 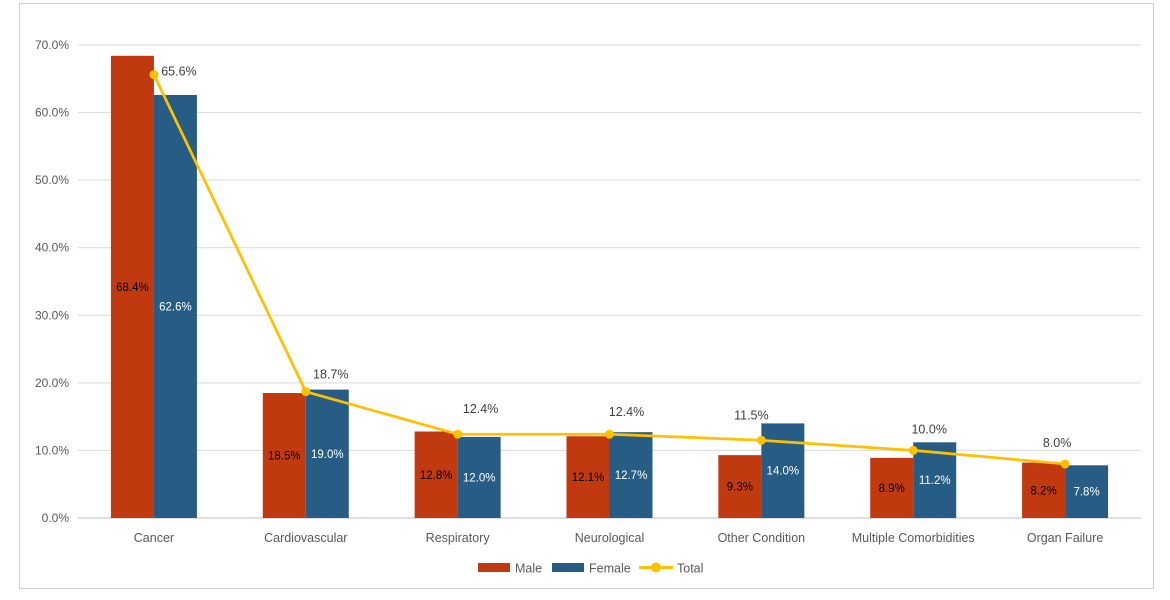 What do you see at coordinates (761, 440) in the screenshot?
I see `total-marker-other-condition` at bounding box center [761, 440].